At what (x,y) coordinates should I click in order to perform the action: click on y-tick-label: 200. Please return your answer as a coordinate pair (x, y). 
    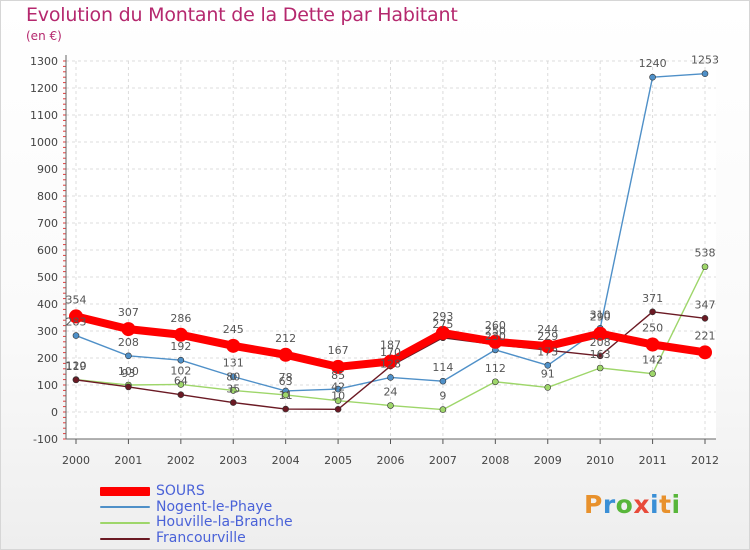
    Looking at the image, I should click on (47, 358).